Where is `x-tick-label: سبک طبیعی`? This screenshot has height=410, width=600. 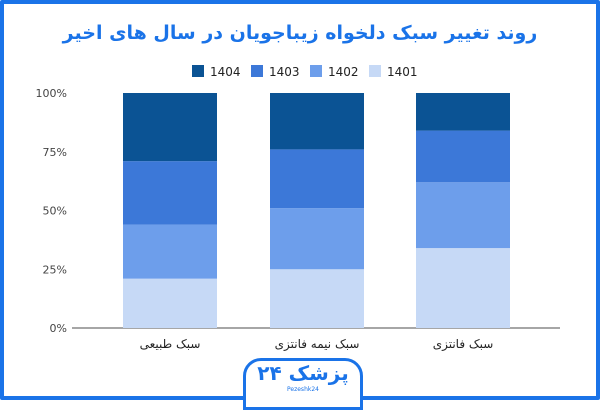
x-tick-label: سبک طبیعی is located at coordinates (170, 344).